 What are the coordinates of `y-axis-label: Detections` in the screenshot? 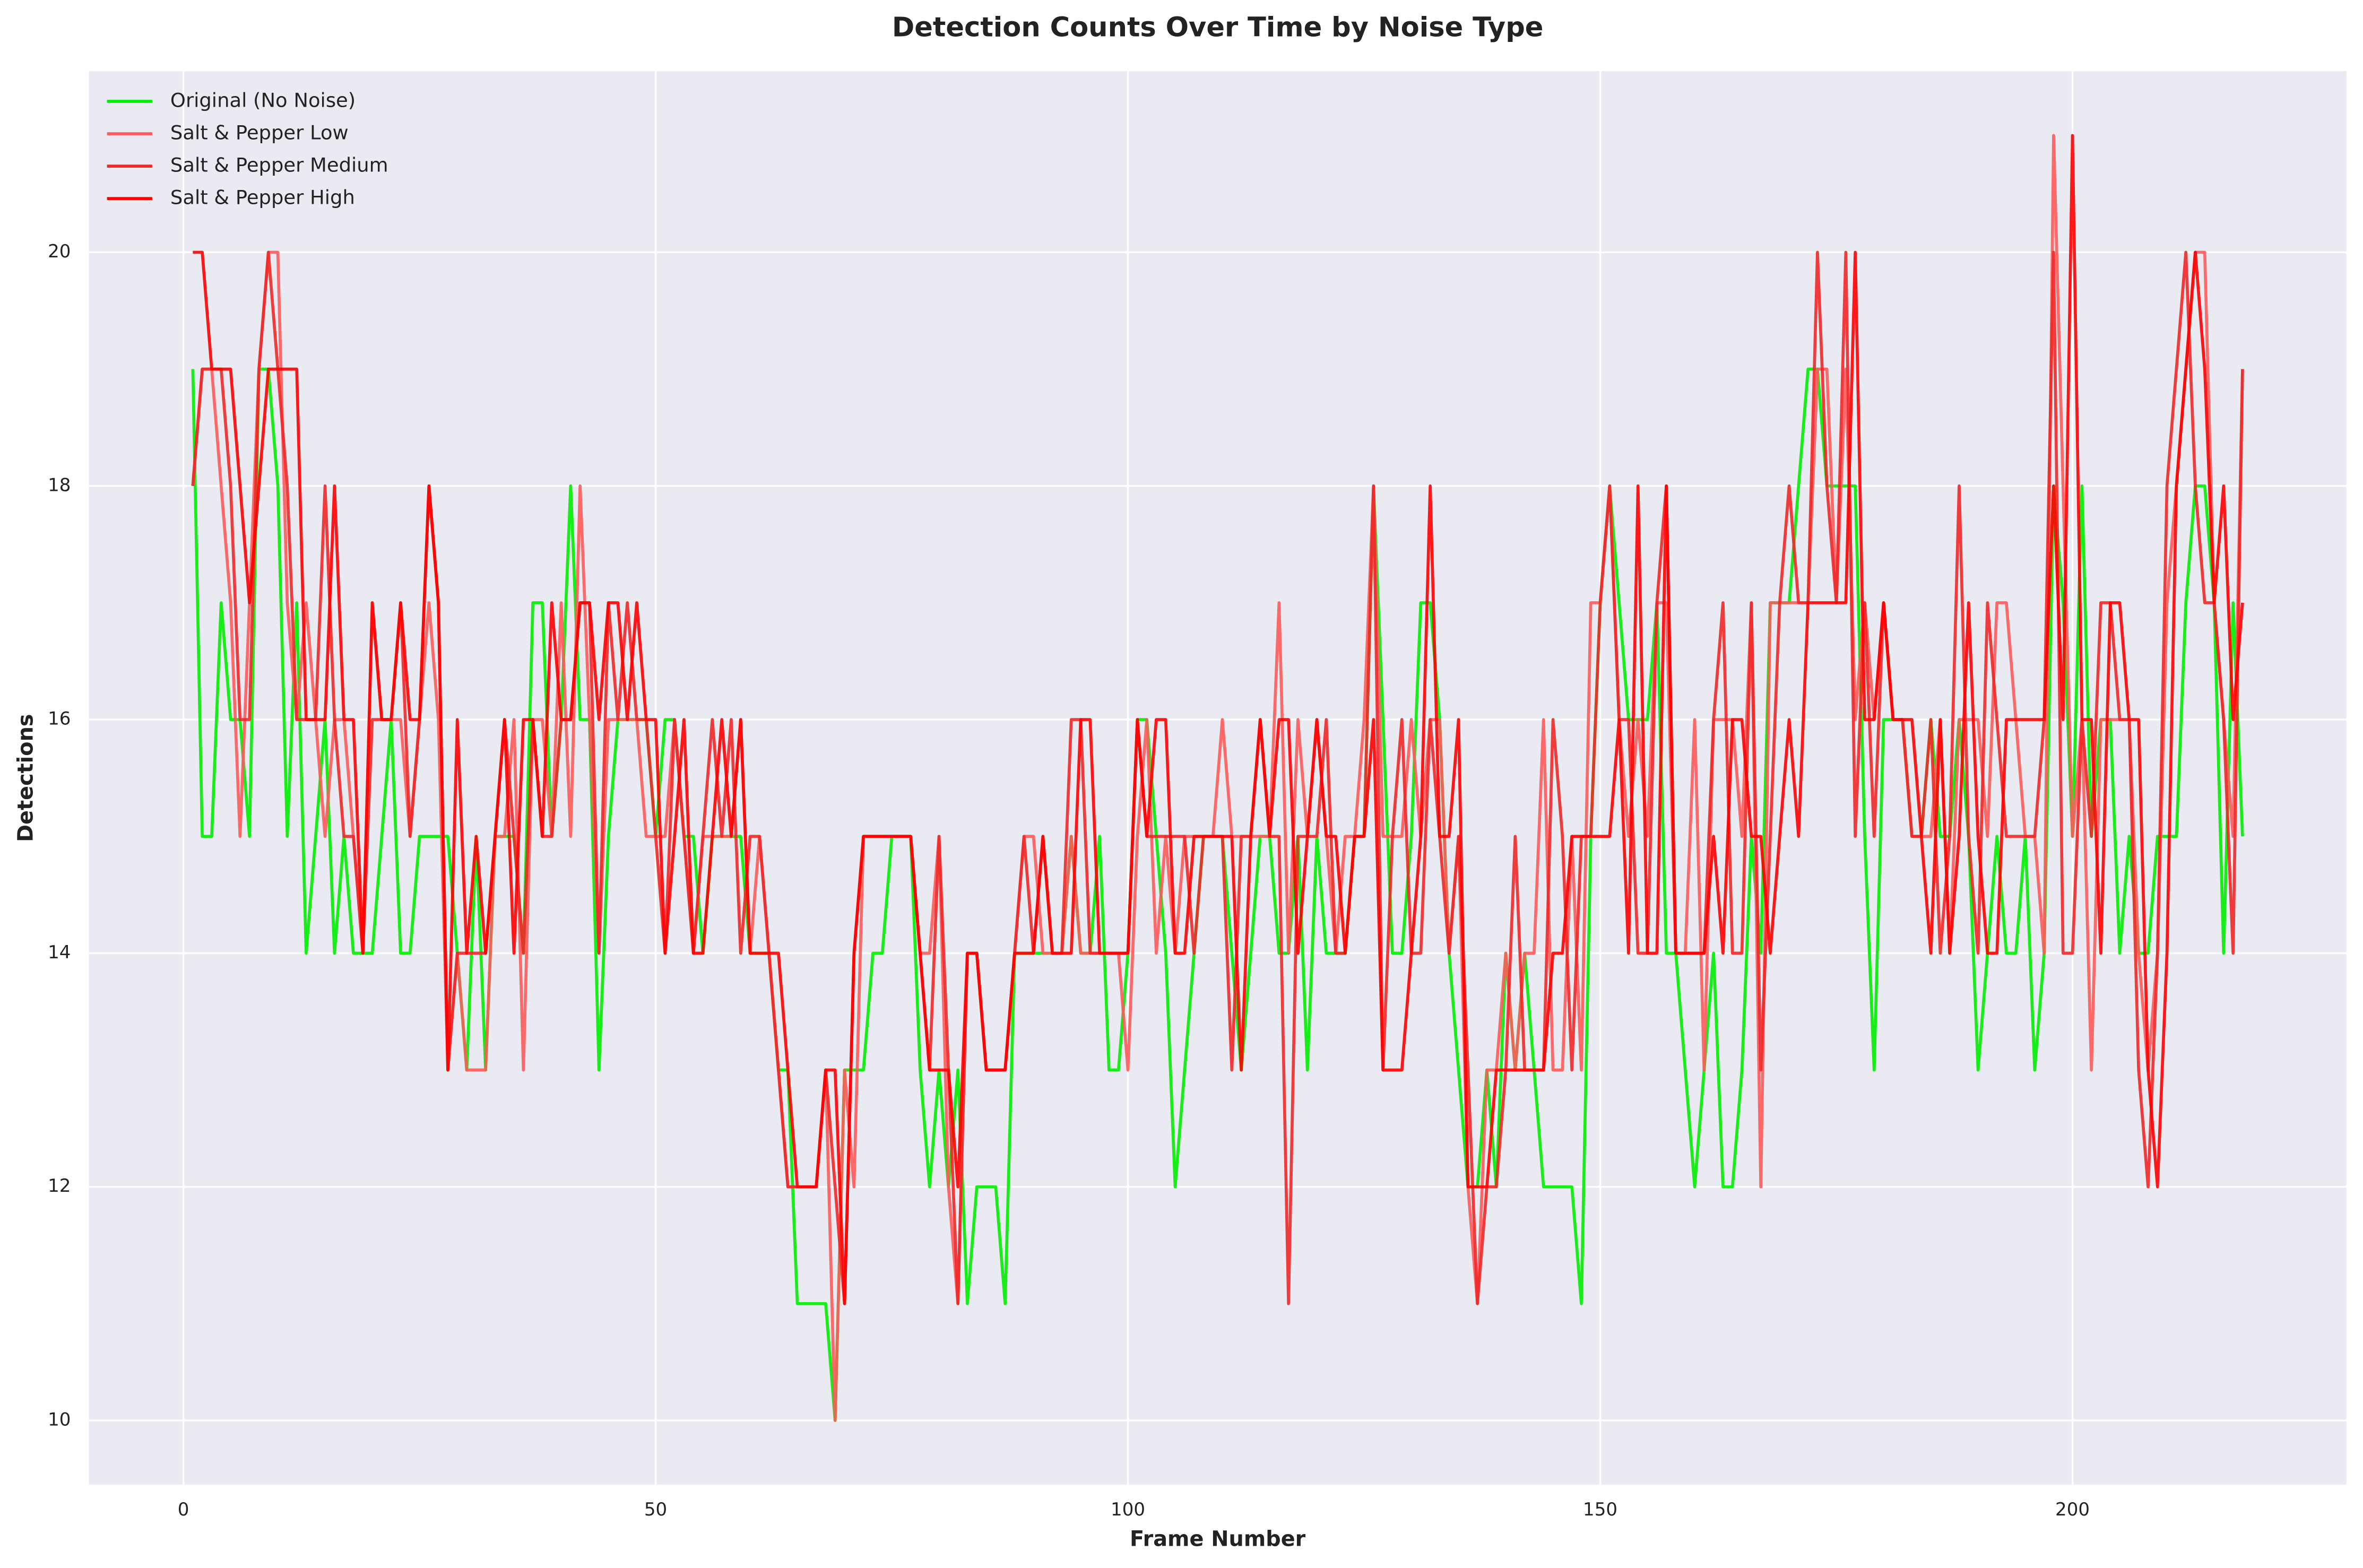 It's located at (26, 778).